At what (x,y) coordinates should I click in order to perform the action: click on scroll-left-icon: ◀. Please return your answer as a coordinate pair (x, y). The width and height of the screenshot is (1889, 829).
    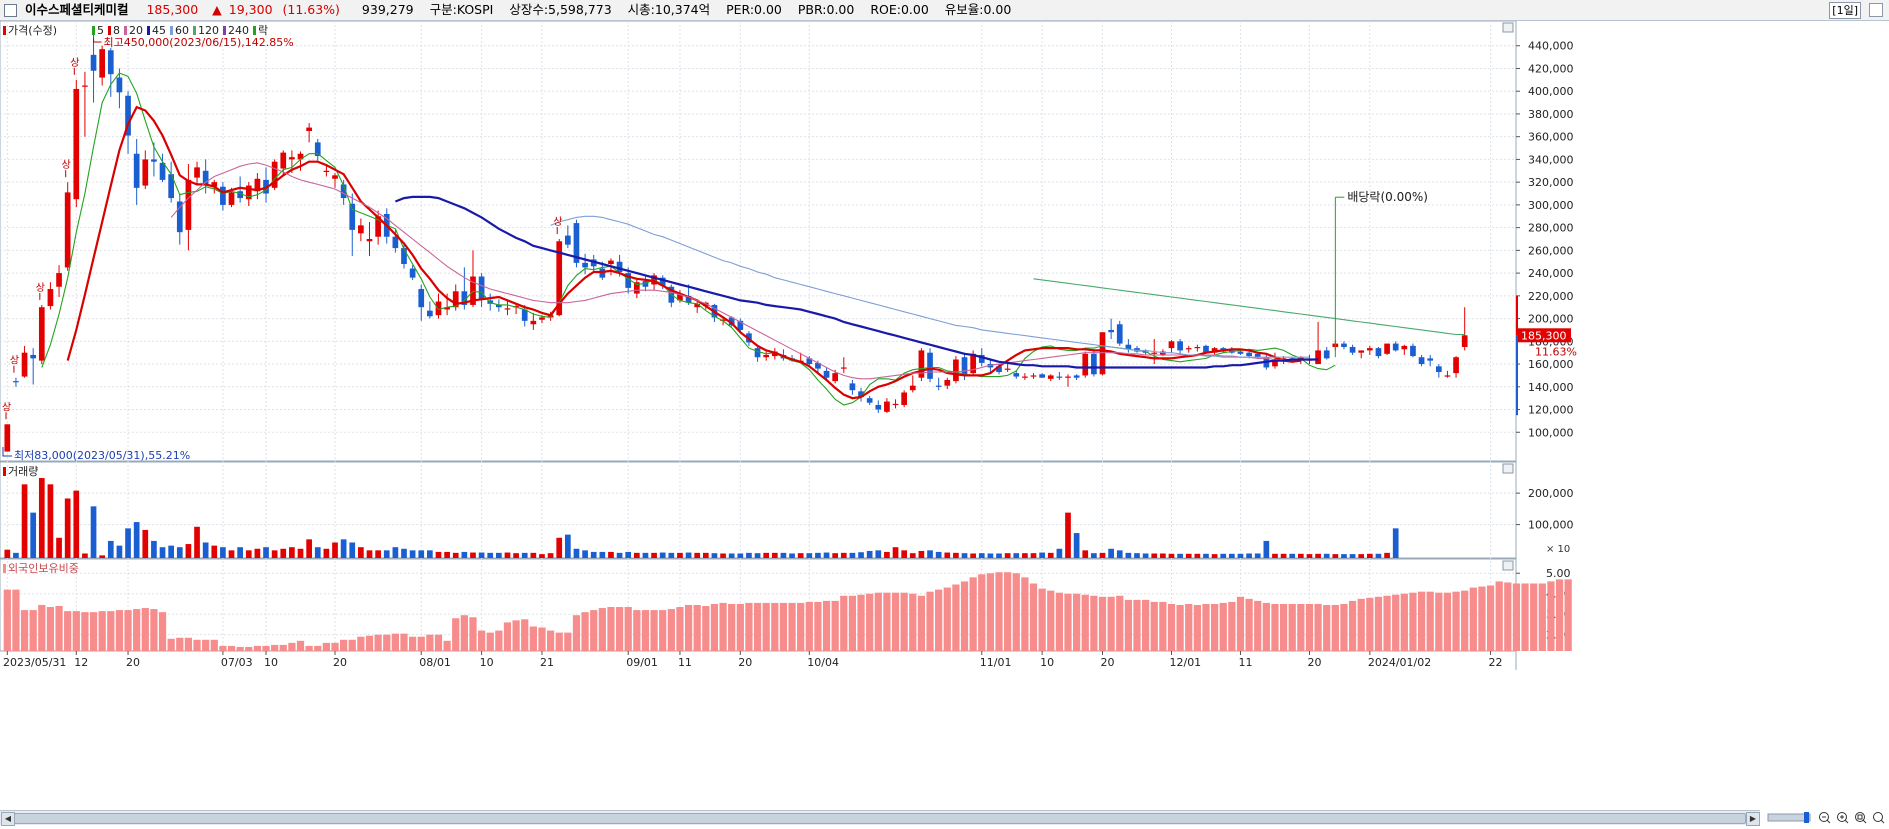
    Looking at the image, I should click on (8, 819).